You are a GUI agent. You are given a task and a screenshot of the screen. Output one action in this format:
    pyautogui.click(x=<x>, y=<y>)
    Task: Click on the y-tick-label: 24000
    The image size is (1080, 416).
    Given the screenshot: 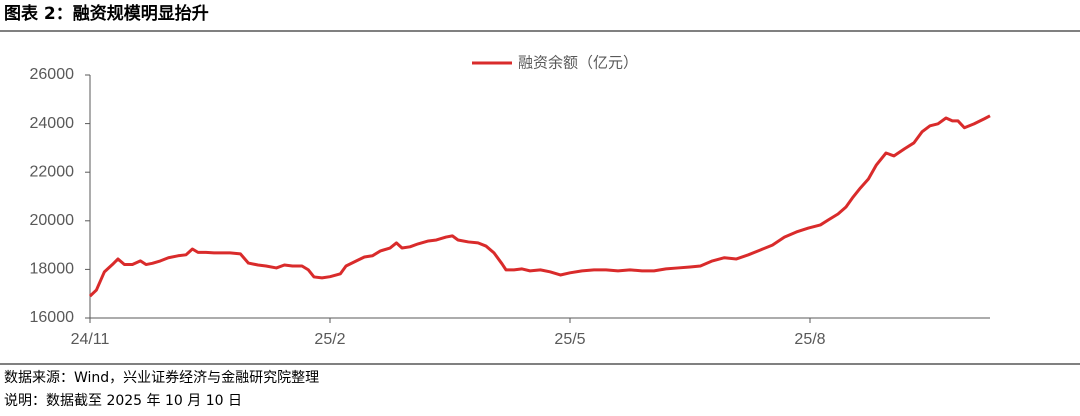 What is the action you would take?
    pyautogui.click(x=52, y=123)
    